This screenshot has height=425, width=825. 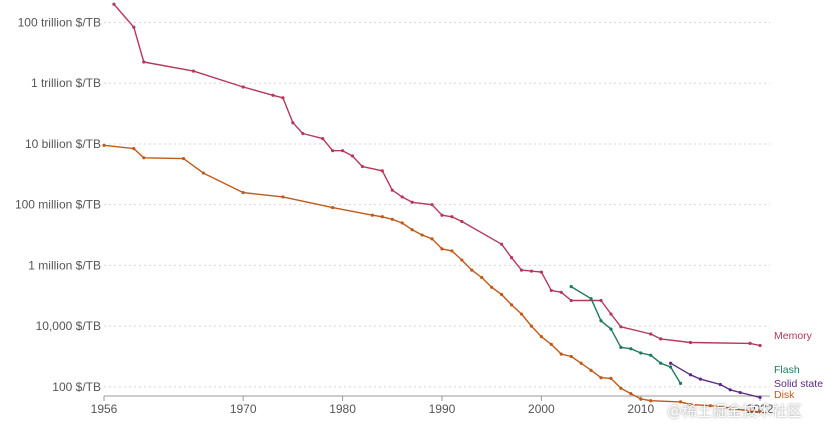 What do you see at coordinates (59, 22) in the screenshot?
I see `y-tick-label: 100 trillion $/TB` at bounding box center [59, 22].